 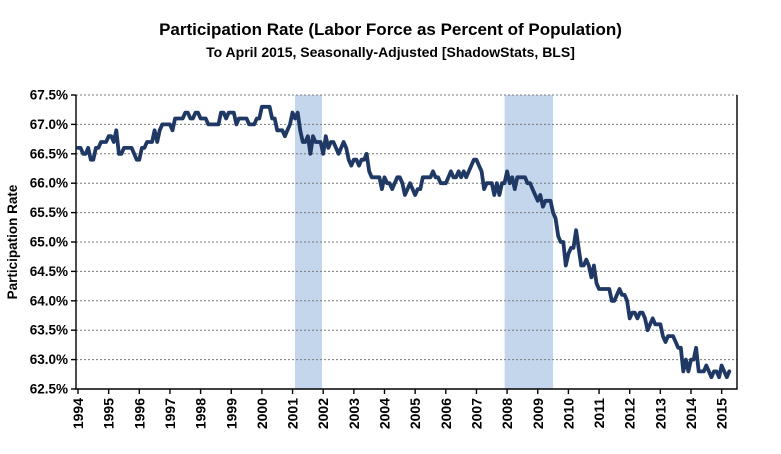 I want to click on x-tick-label: 2012, so click(x=630, y=413).